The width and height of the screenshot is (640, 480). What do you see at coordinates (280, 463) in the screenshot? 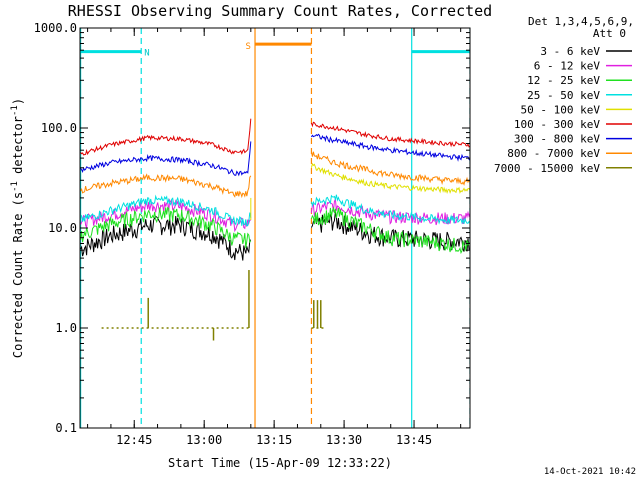
I see `x-axis-label: Start Time (15-Apr-09 12:33:22)` at bounding box center [280, 463].